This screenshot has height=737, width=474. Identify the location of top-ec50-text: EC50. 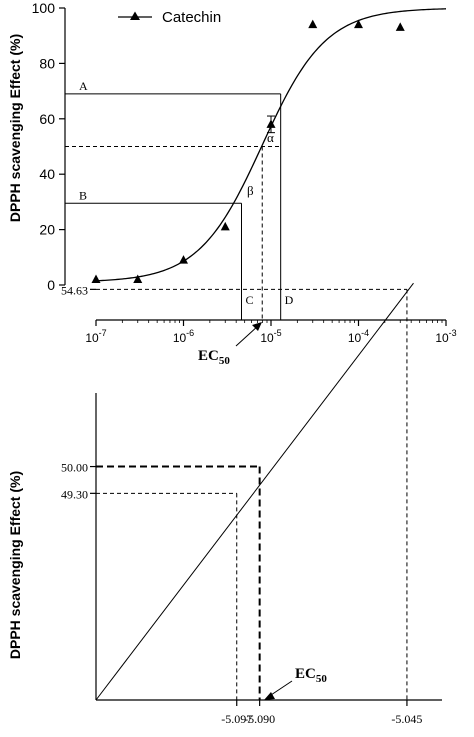
(214, 357).